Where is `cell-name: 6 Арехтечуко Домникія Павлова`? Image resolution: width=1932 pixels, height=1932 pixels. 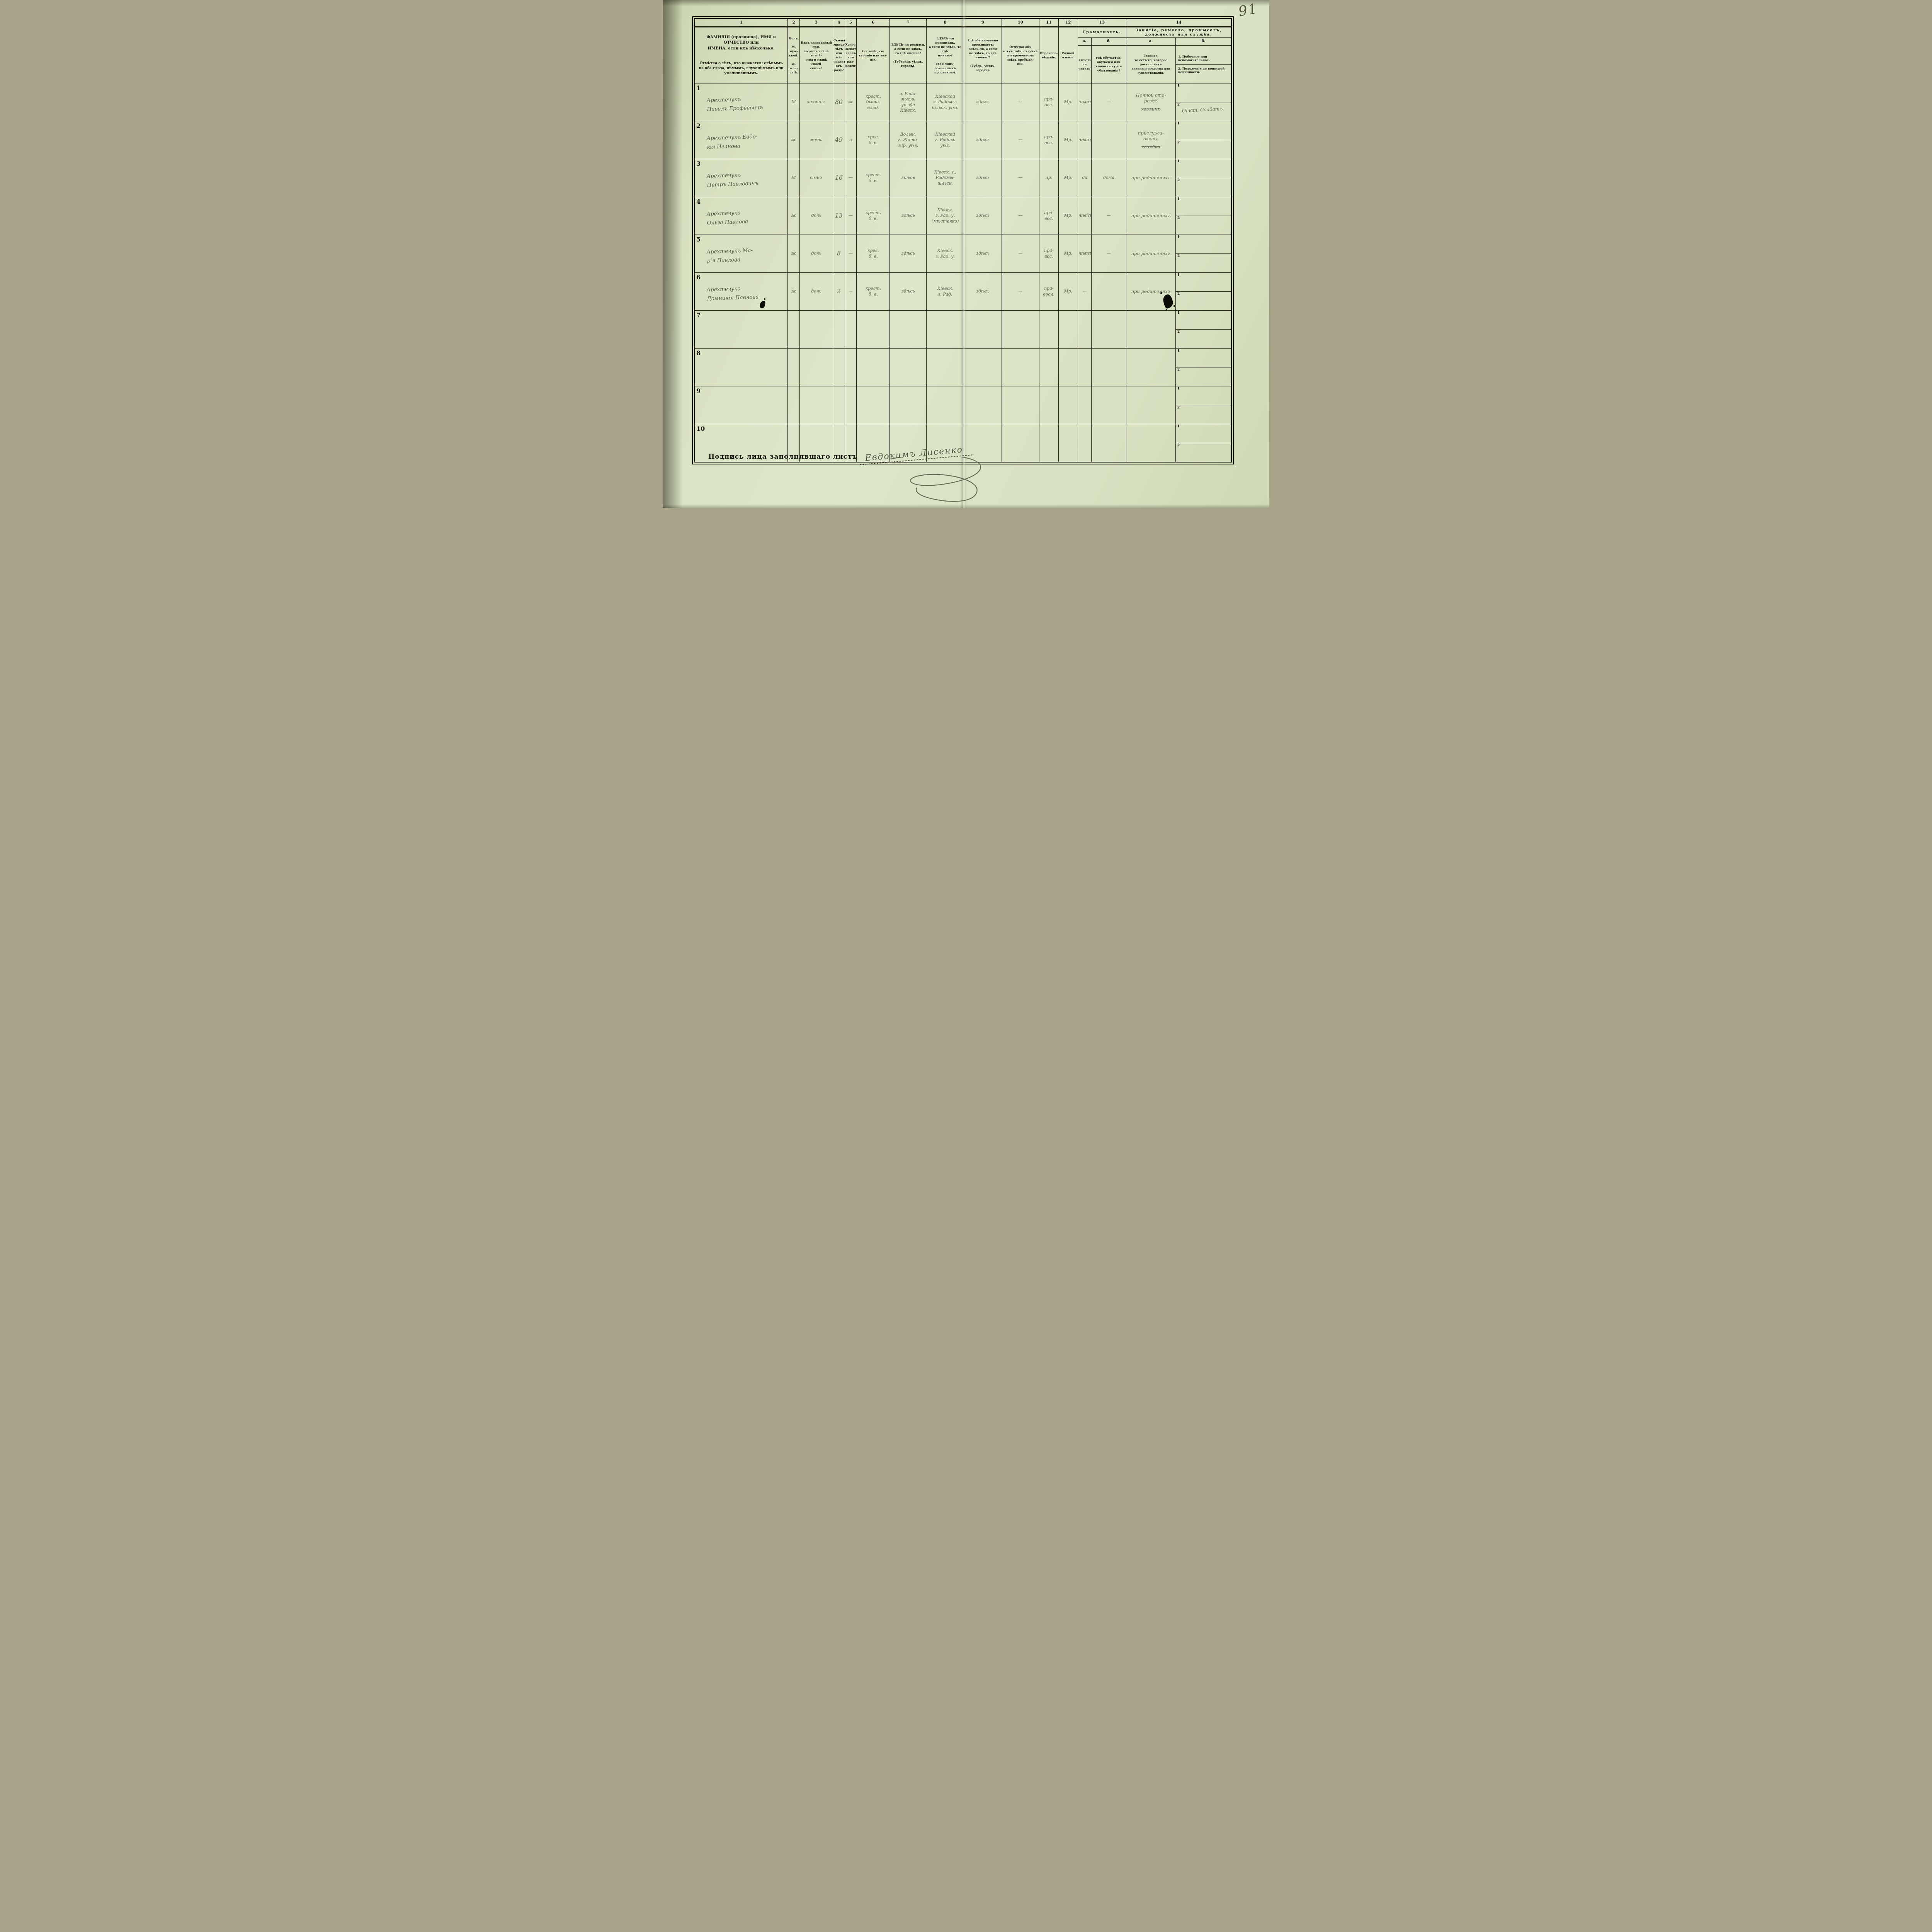 cell-name: 6 Арехтечуко Домникія Павлова is located at coordinates (741, 291).